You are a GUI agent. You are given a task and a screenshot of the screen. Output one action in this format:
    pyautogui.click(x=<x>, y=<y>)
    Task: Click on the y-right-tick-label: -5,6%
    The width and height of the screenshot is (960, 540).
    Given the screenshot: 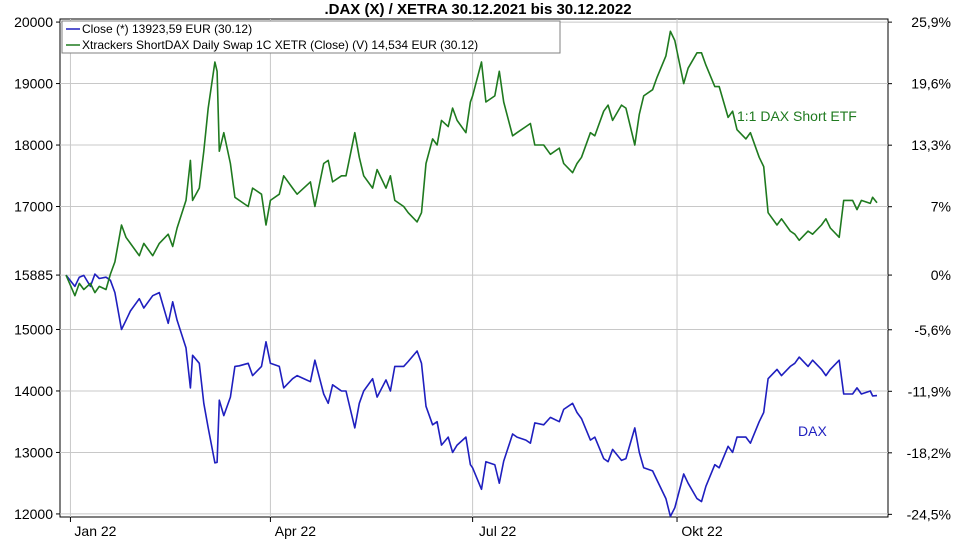 What is the action you would take?
    pyautogui.click(x=932, y=330)
    